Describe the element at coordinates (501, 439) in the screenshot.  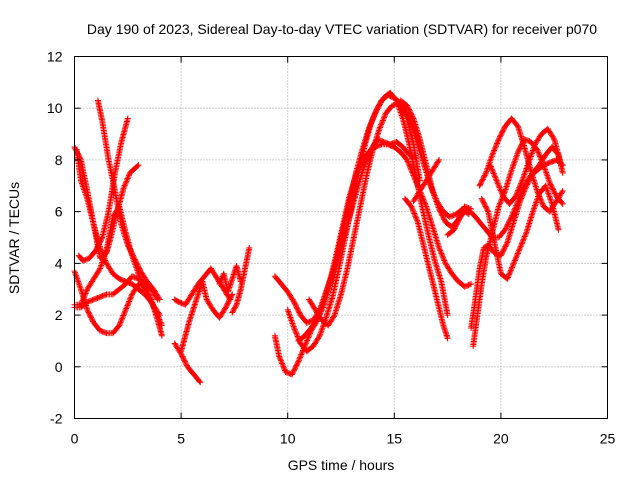
I see `x-tick-label: 20` at that location.